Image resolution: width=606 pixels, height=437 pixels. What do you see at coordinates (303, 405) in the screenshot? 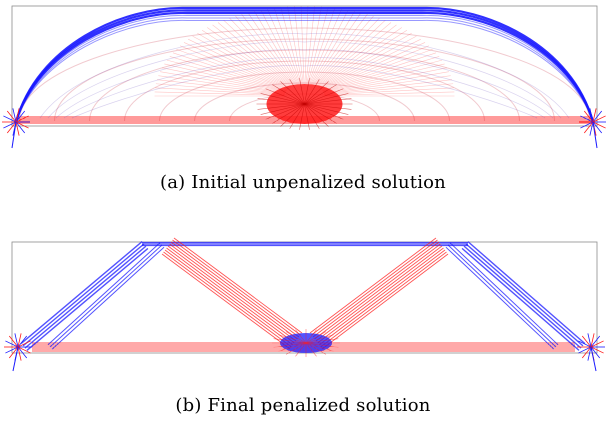
I see `caption-b: (b) Final penalized solution` at bounding box center [303, 405].